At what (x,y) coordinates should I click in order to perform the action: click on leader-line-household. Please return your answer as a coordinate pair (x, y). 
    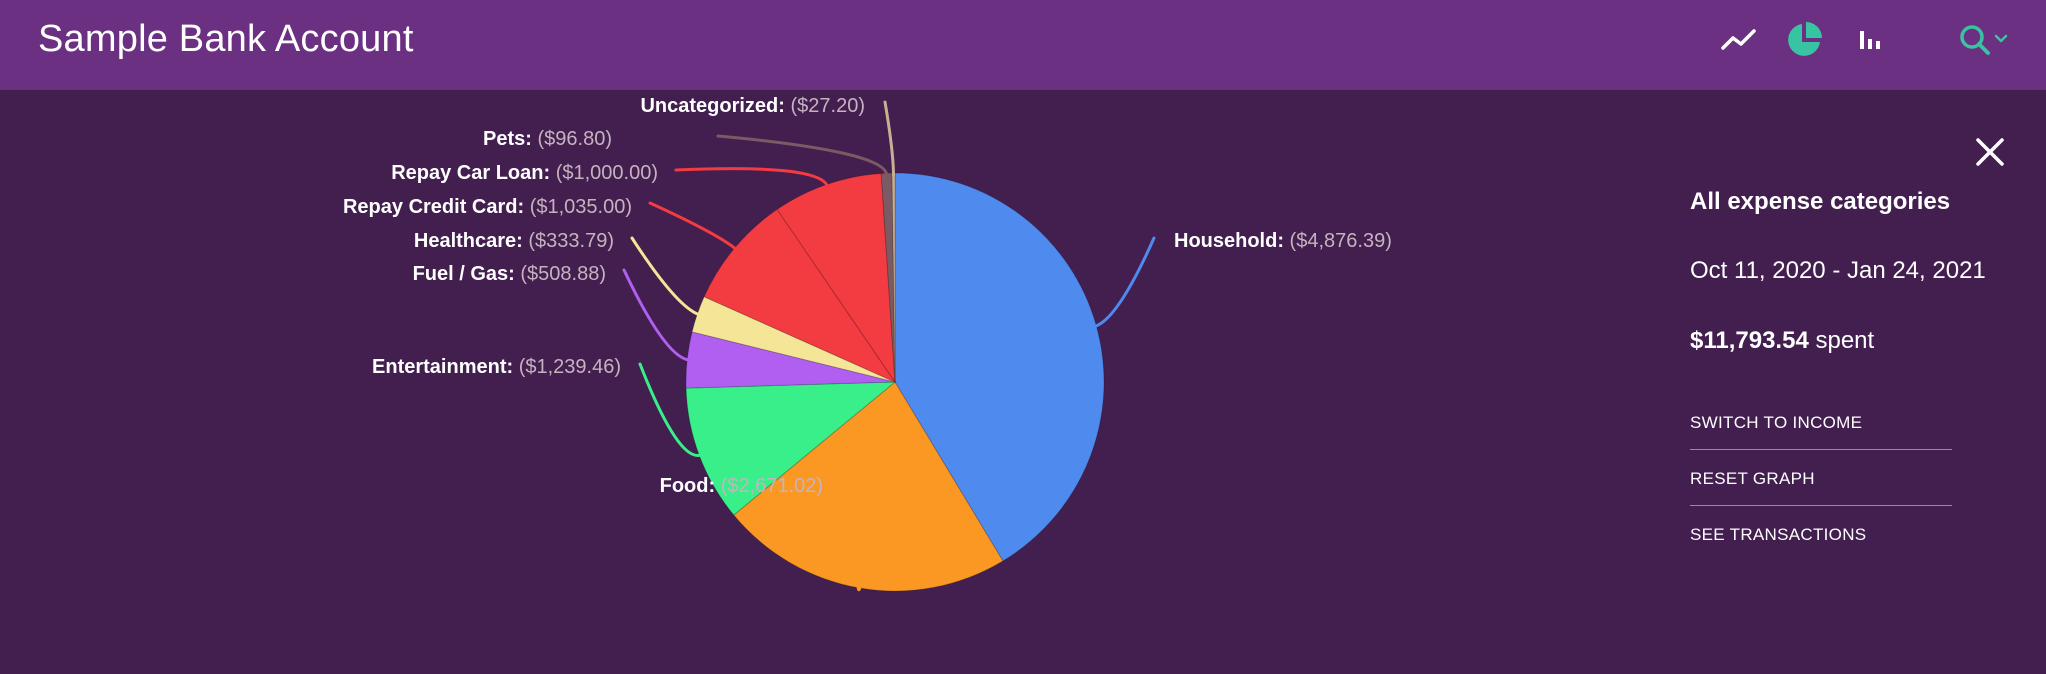
    Looking at the image, I should click on (1124, 282).